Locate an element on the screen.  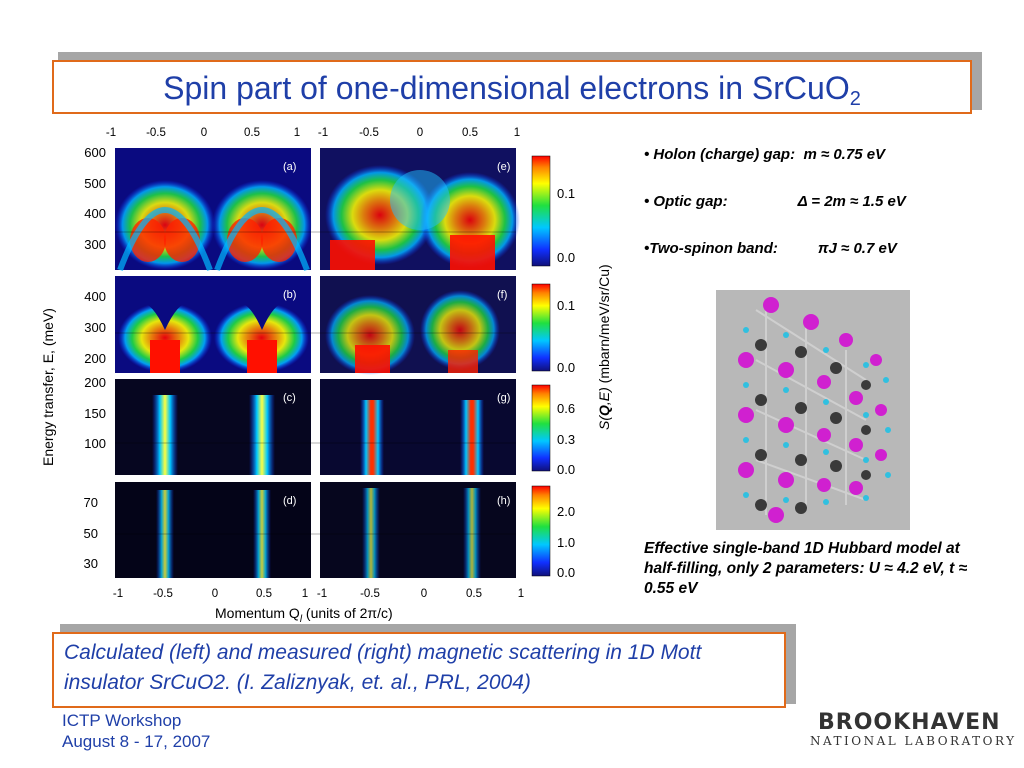
top-tick-right-1: -0.5 is located at coordinates (369, 133).